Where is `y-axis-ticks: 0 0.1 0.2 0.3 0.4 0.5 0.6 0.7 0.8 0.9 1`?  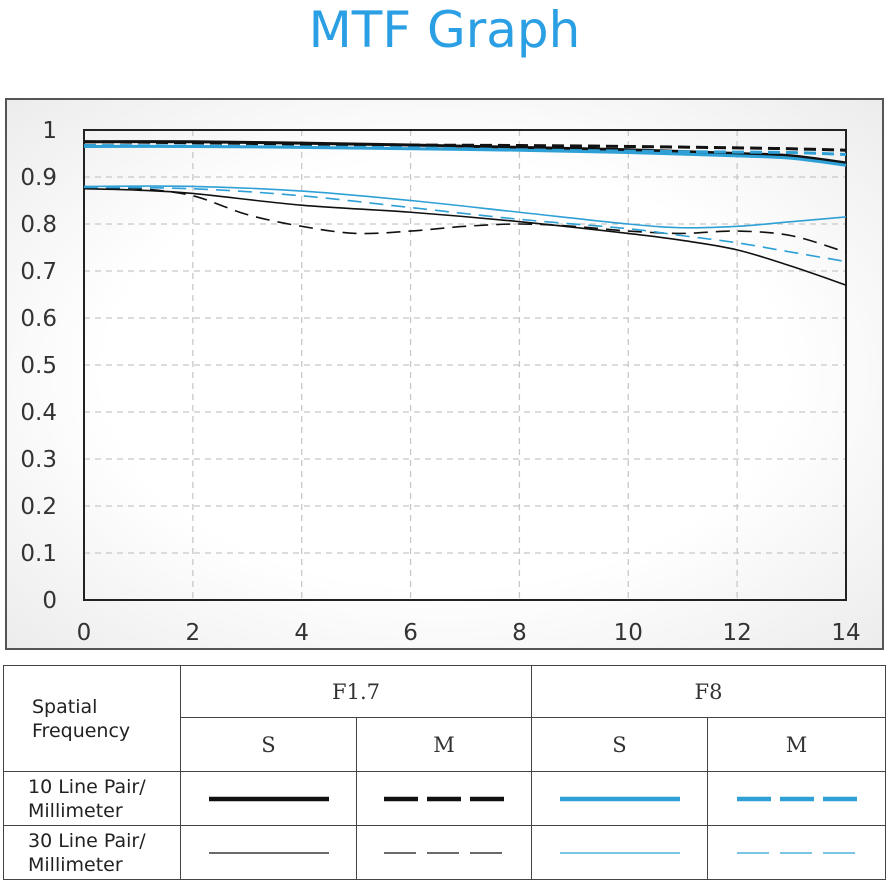
y-axis-ticks: 0 0.1 0.2 0.3 0.4 0.5 0.6 0.7 0.8 0.9 1 is located at coordinates (38, 366).